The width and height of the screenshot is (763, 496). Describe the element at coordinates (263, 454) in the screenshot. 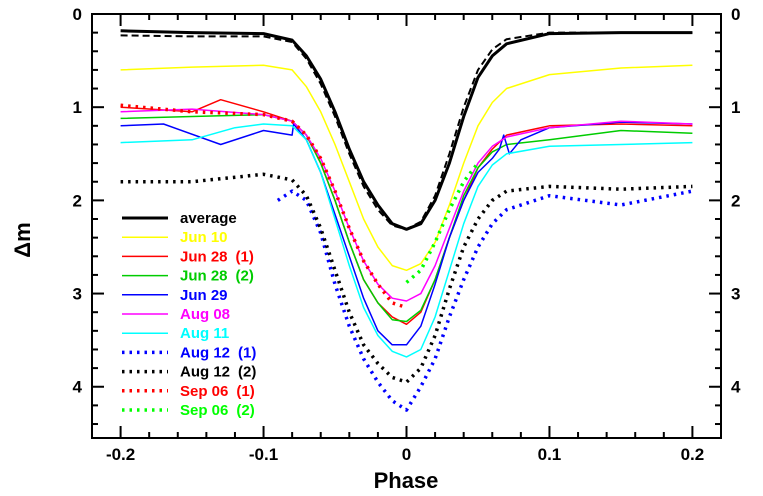

I see `x-tick-label: -0.1` at that location.